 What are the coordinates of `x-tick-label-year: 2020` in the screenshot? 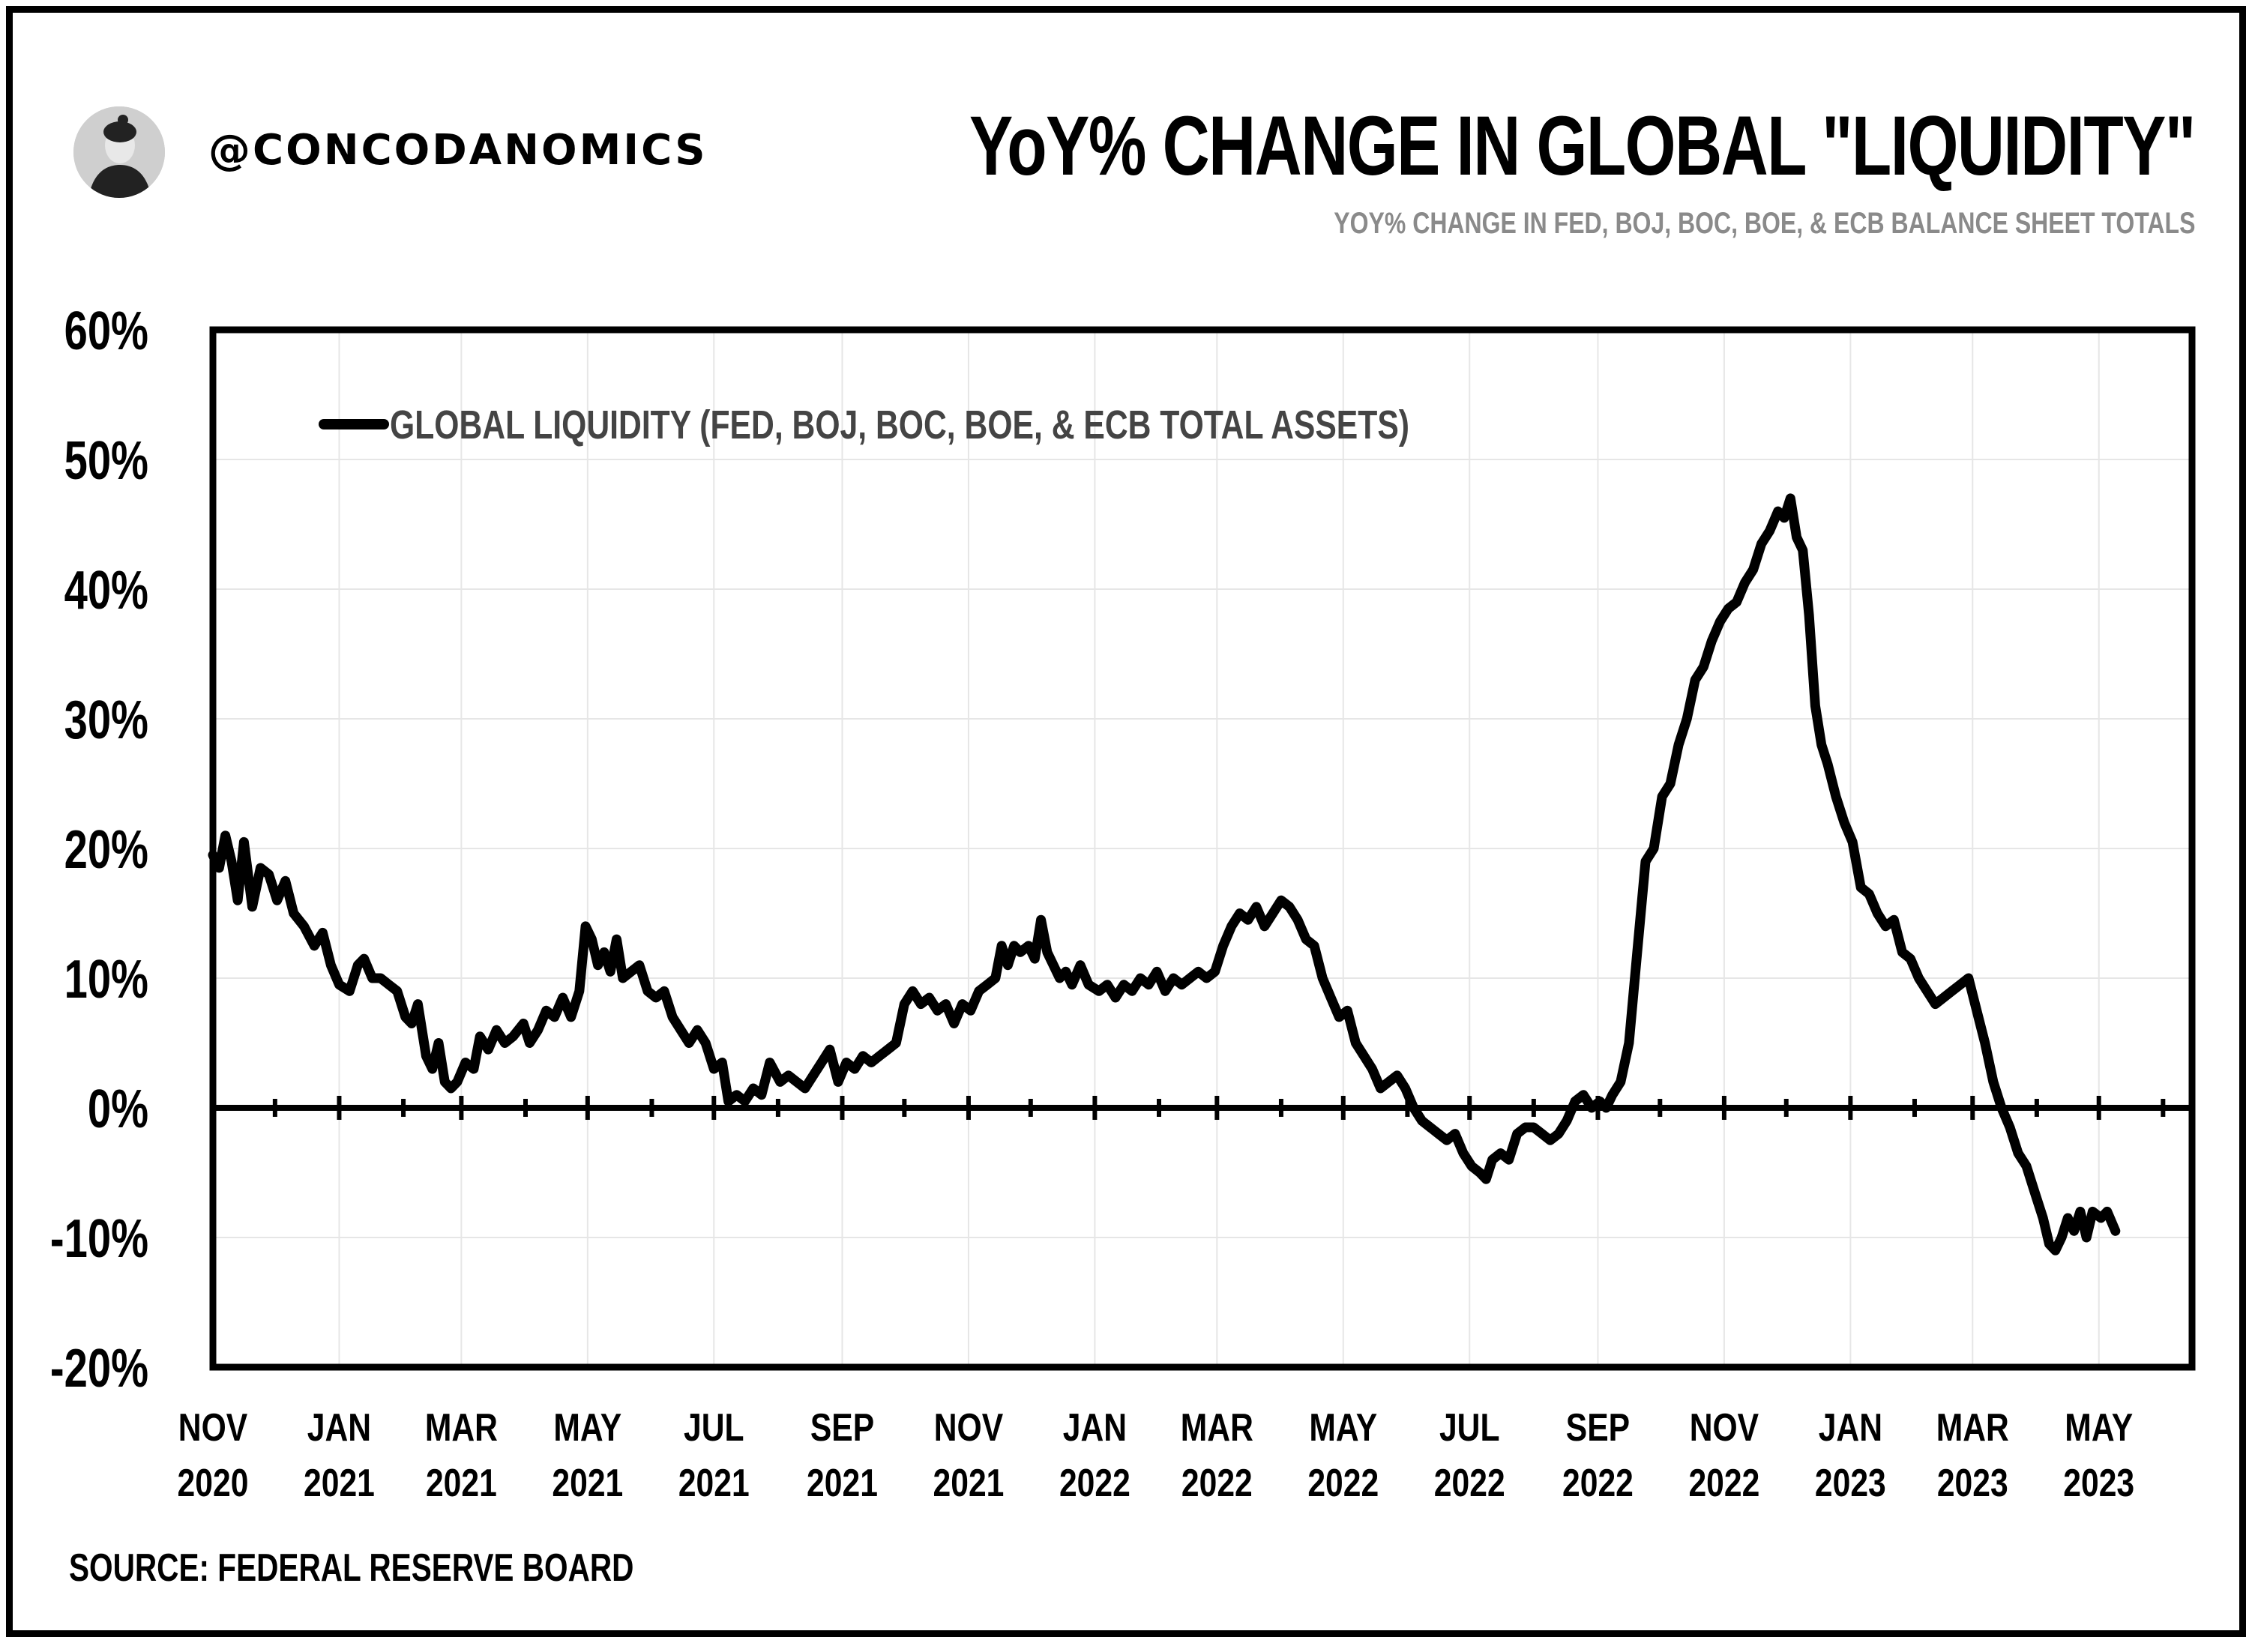 It's located at (214, 1483).